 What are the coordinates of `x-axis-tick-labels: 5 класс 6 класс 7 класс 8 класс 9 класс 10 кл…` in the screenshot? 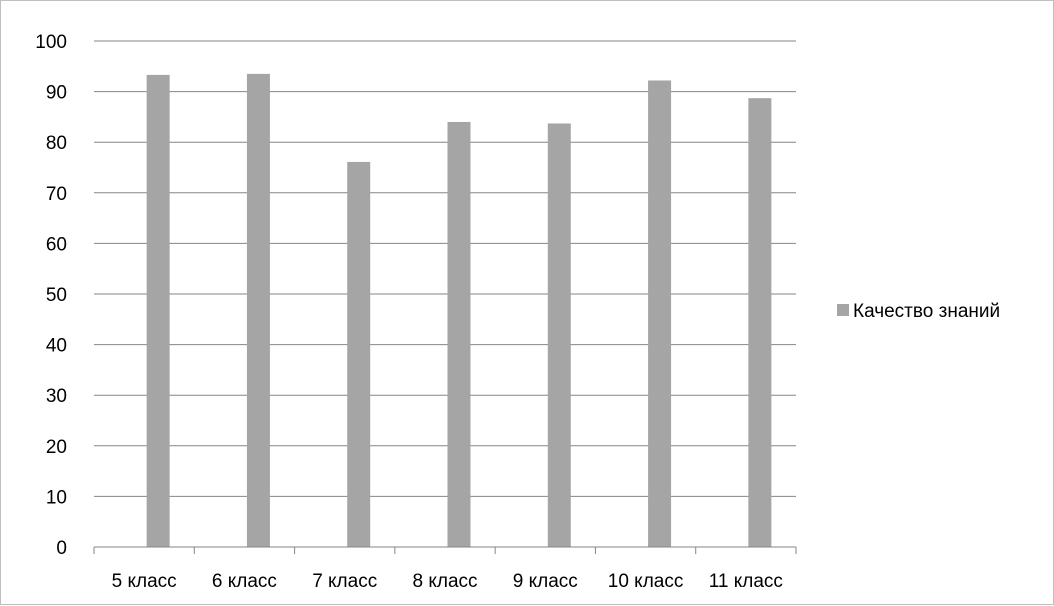 It's located at (447, 581).